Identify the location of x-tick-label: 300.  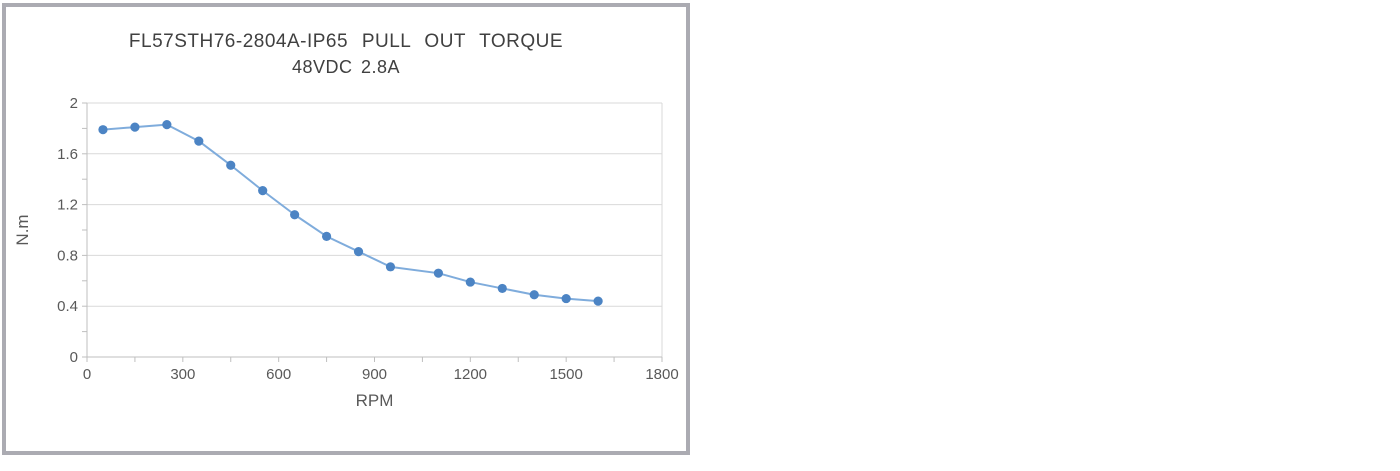
(182, 374).